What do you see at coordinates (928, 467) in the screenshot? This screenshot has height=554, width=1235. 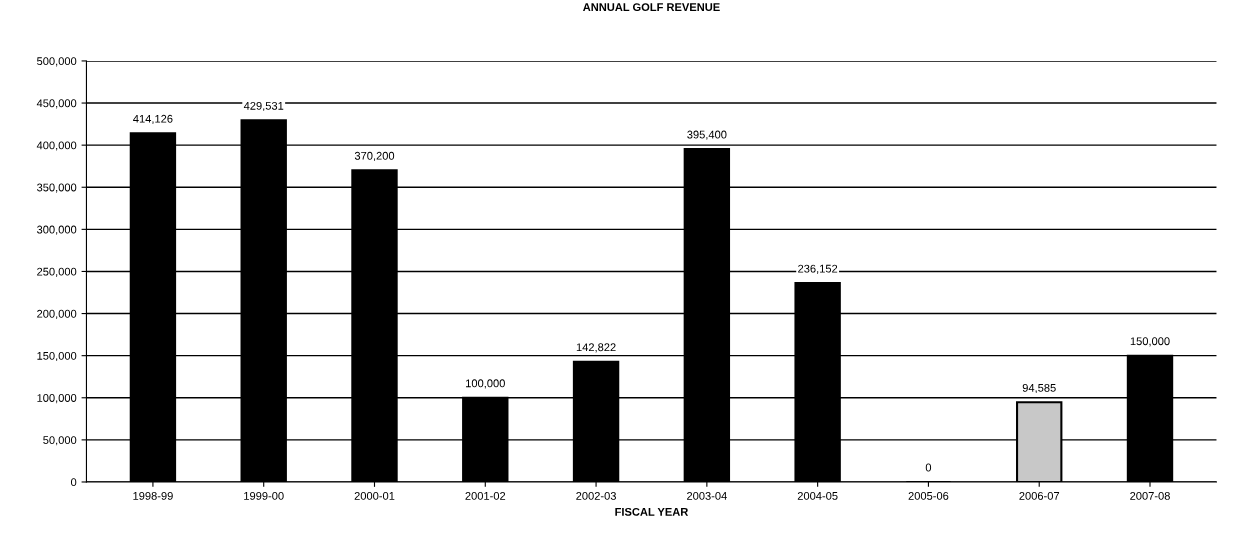 I see `data-label: 0` at bounding box center [928, 467].